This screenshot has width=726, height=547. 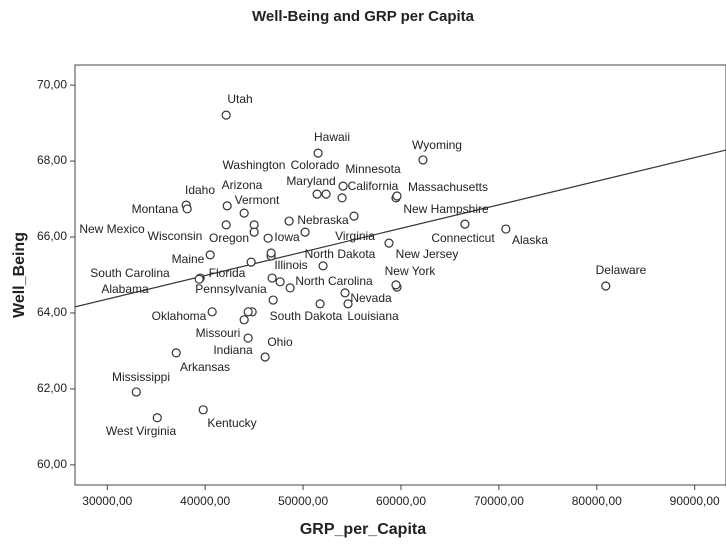 What do you see at coordinates (323, 220) in the screenshot?
I see `point-label: Nebraska` at bounding box center [323, 220].